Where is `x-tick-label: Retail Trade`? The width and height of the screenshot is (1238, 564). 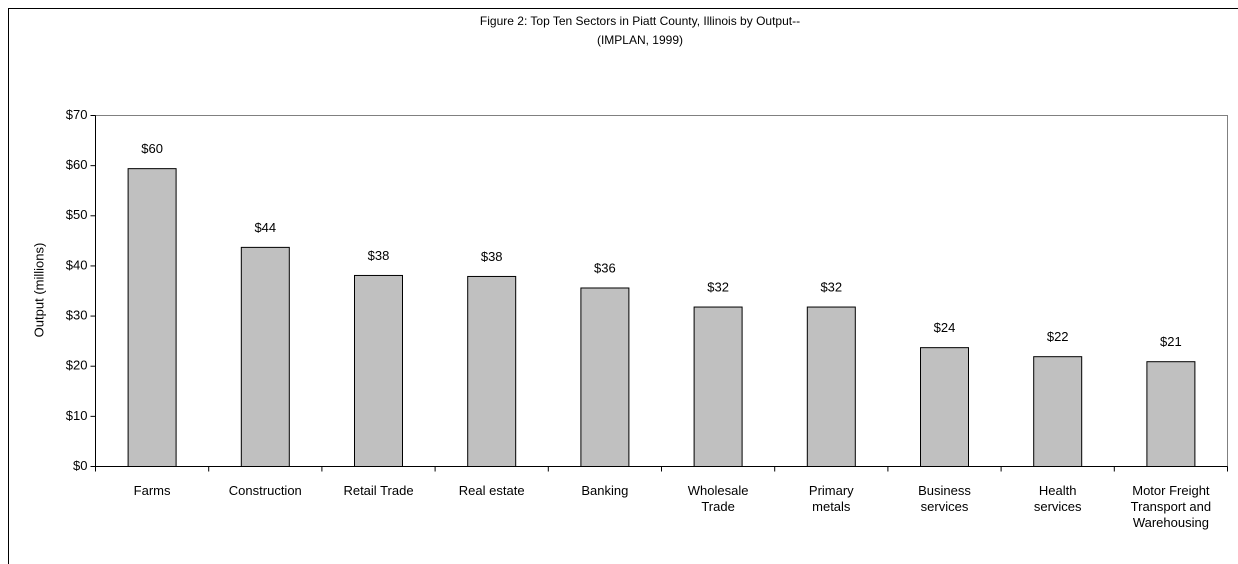 x-tick-label: Retail Trade is located at coordinates (378, 490).